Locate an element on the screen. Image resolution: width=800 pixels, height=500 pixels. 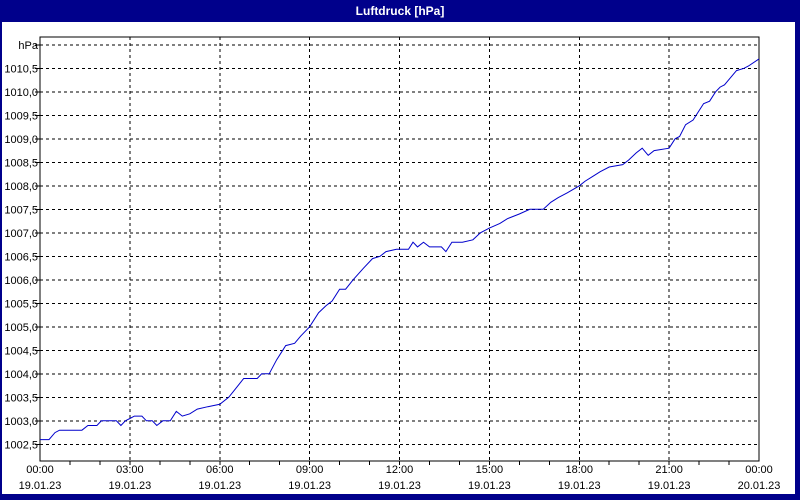
y-axis-label: 1008,0 is located at coordinates (21, 187).